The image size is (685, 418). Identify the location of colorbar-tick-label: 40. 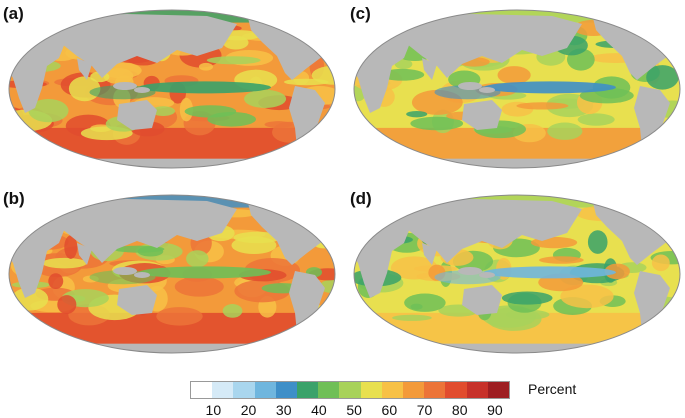
(319, 410).